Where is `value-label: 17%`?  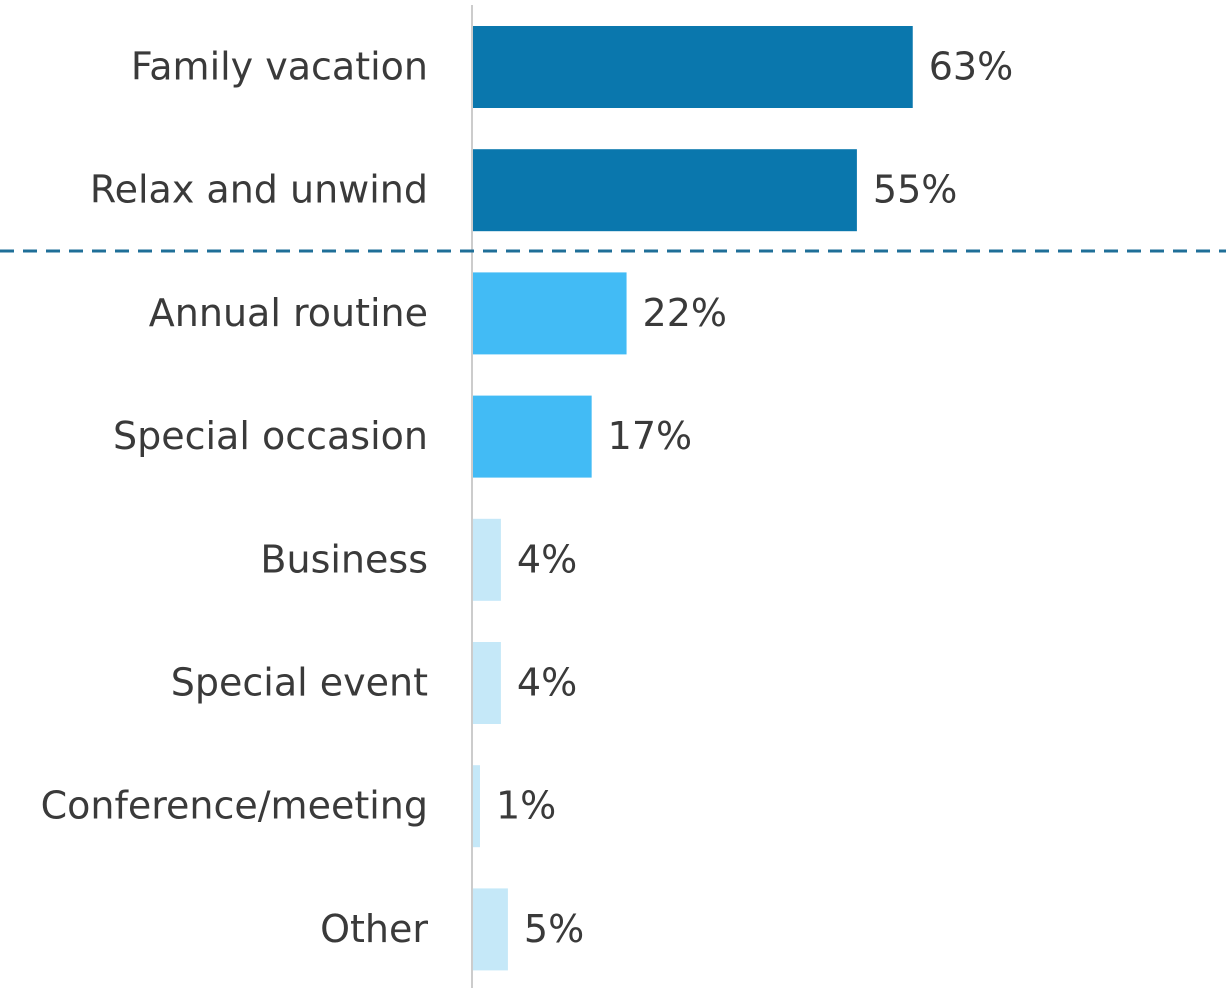 value-label: 17% is located at coordinates (650, 436).